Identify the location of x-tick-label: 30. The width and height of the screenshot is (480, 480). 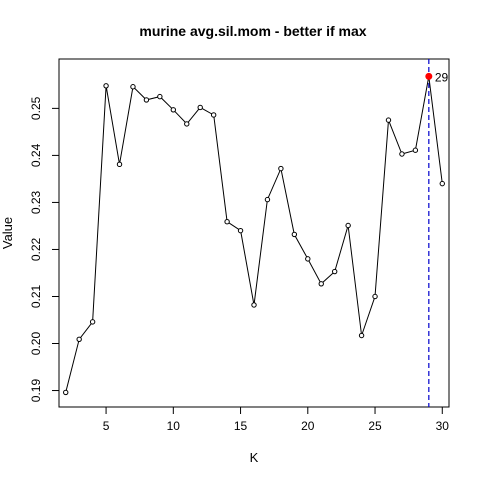
(443, 426).